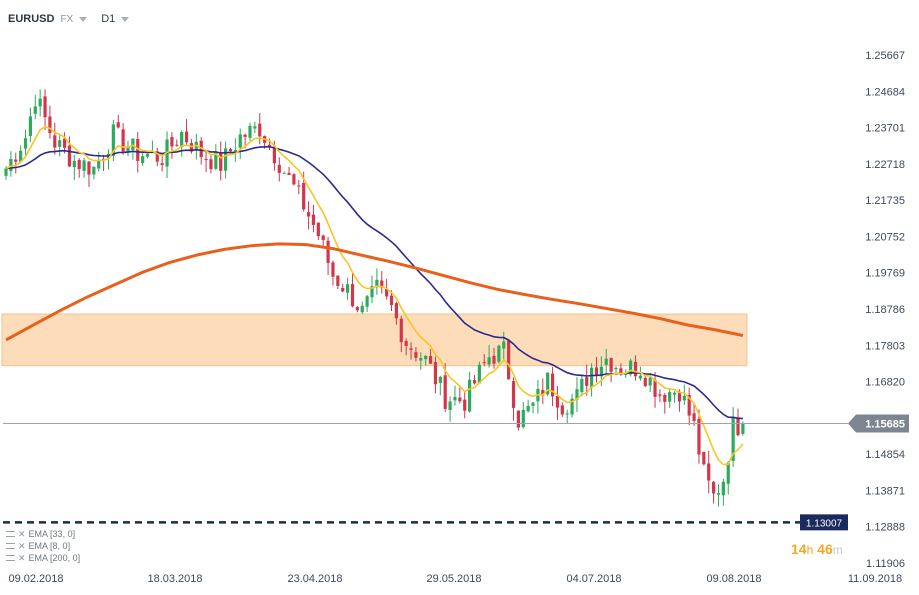 Image resolution: width=919 pixels, height=595 pixels. I want to click on last-price-label: 1.15685, so click(885, 424).